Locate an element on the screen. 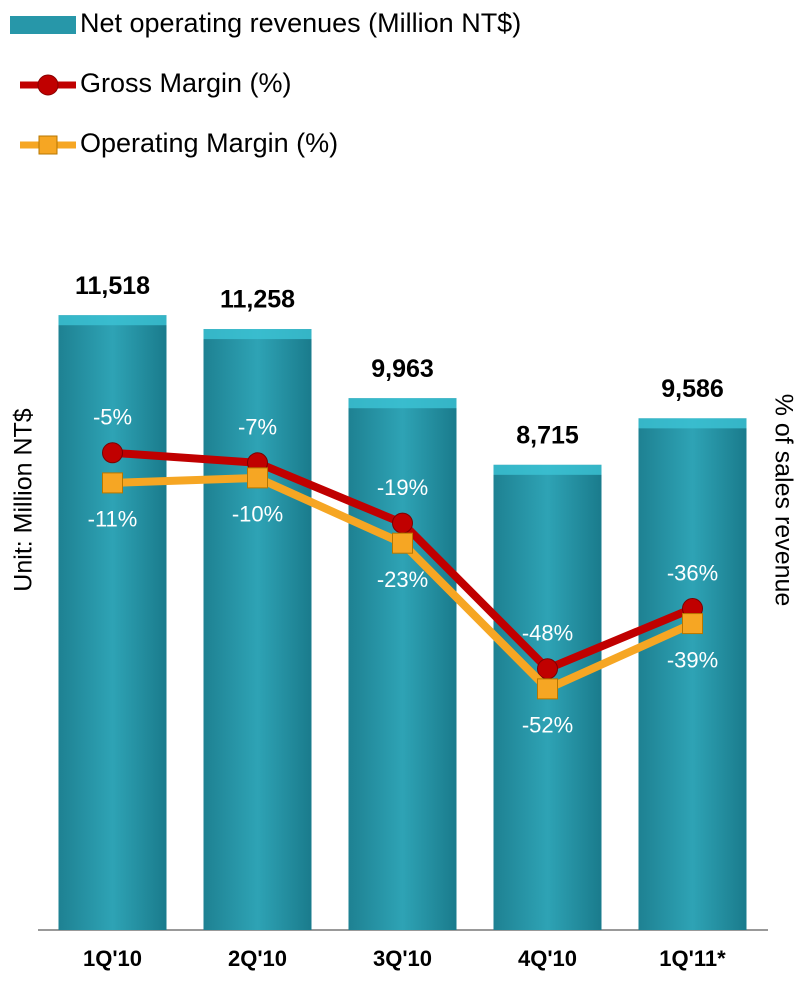 The image size is (800, 985). data-label: -23% is located at coordinates (402, 579).